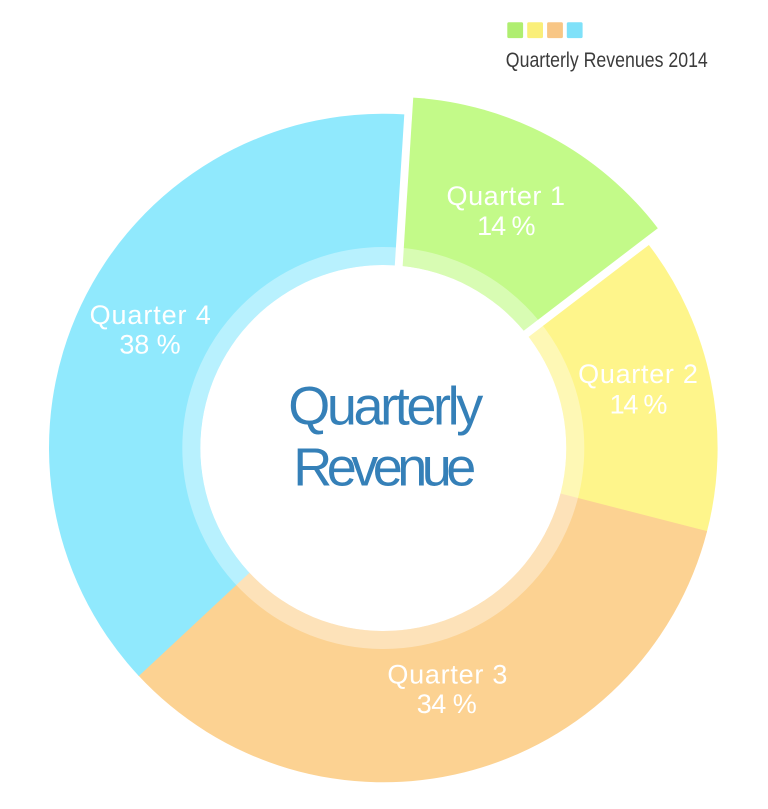  Describe the element at coordinates (150, 315) in the screenshot. I see `svg-text: Quarter 4` at that location.